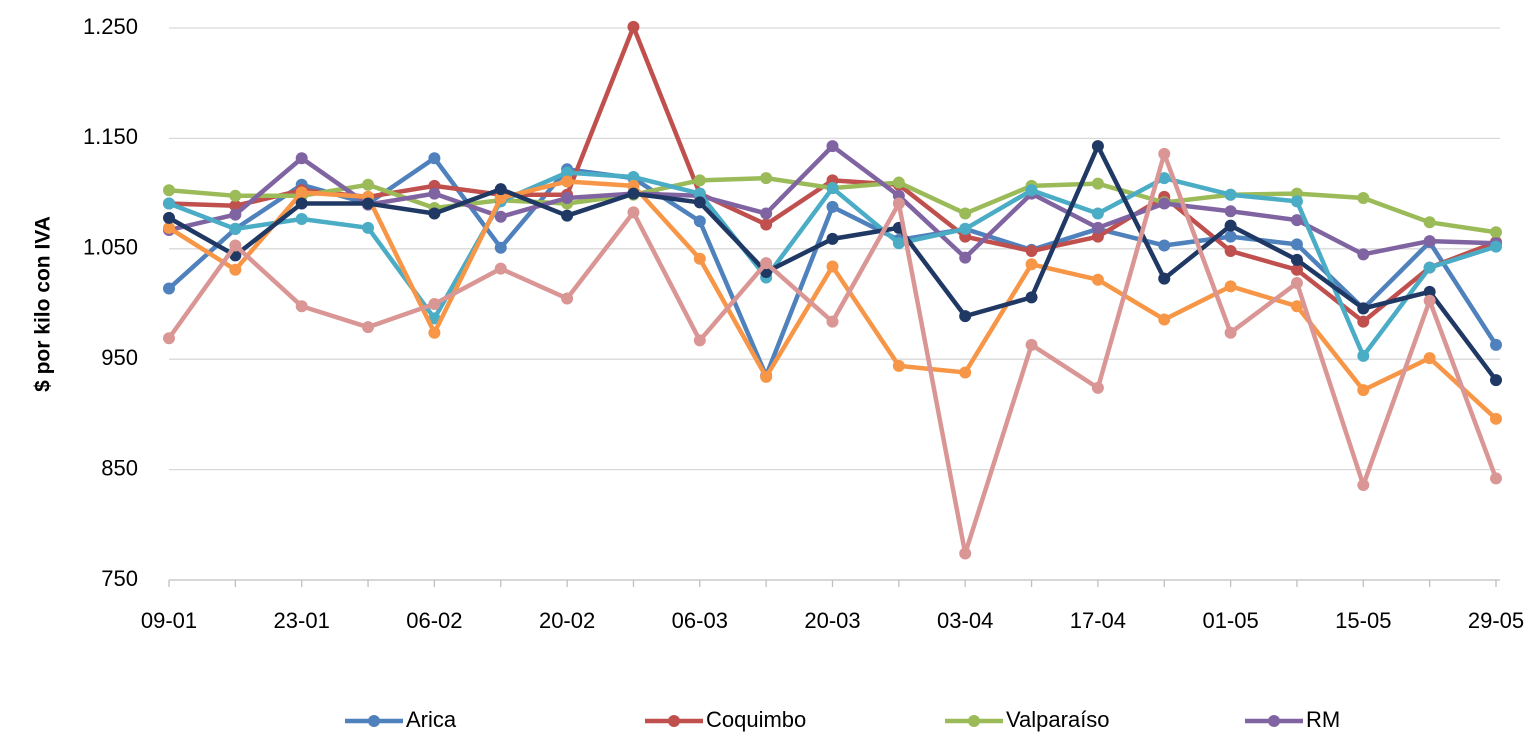 This screenshot has height=747, width=1534. What do you see at coordinates (119, 357) in the screenshot?
I see `y-tick-label: 950` at bounding box center [119, 357].